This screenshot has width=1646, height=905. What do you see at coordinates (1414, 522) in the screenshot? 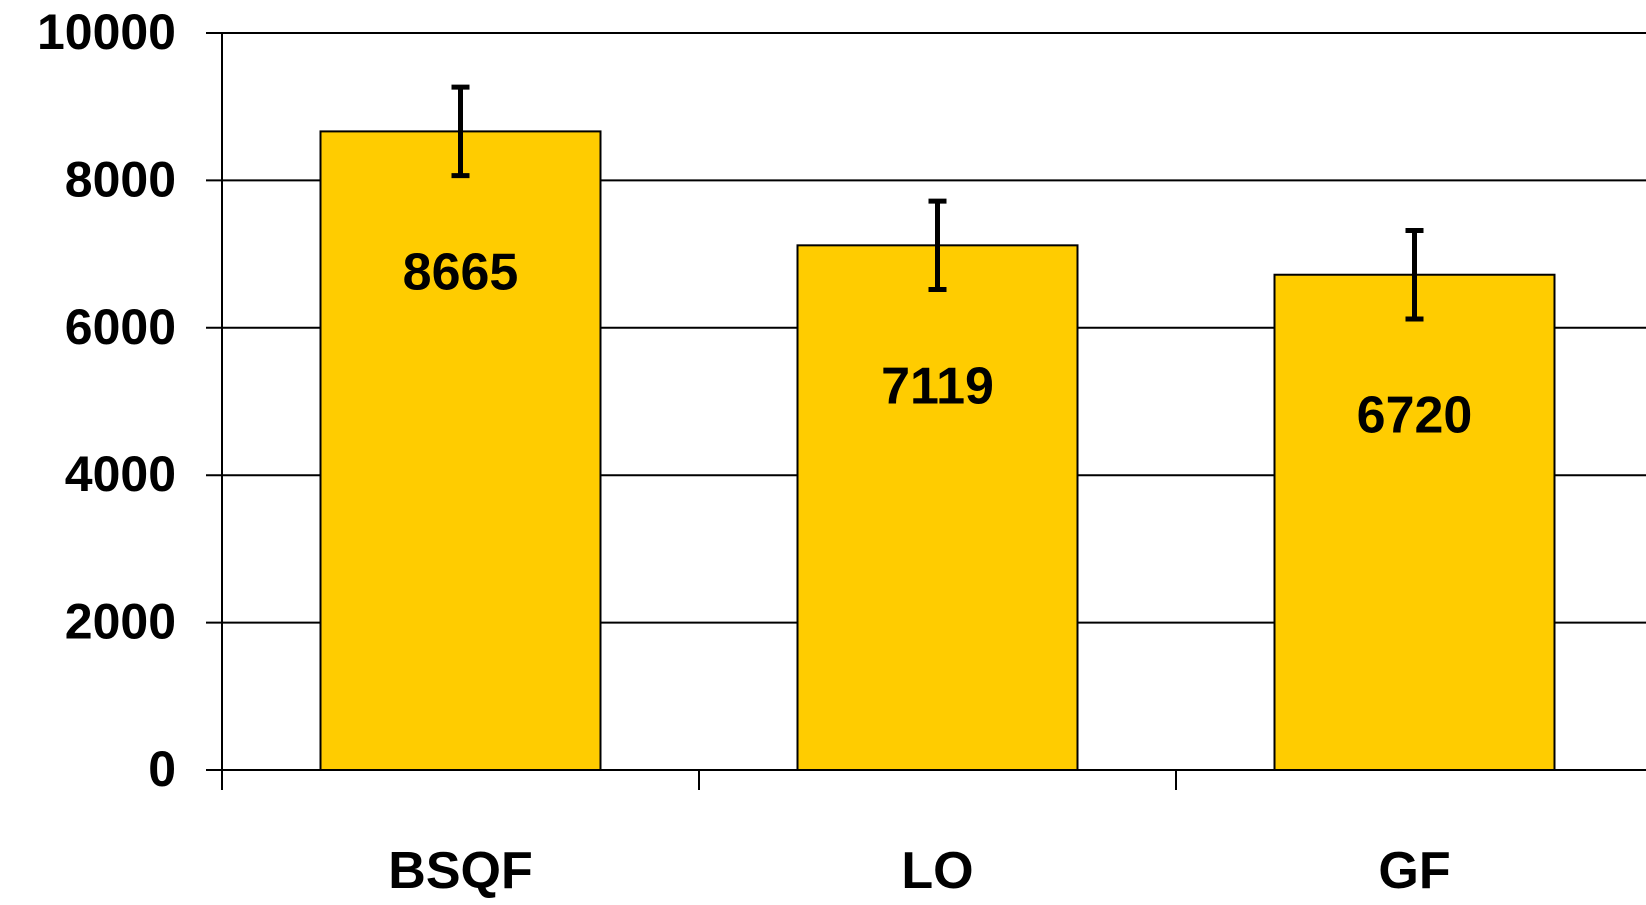
I see `bar-gf` at bounding box center [1414, 522].